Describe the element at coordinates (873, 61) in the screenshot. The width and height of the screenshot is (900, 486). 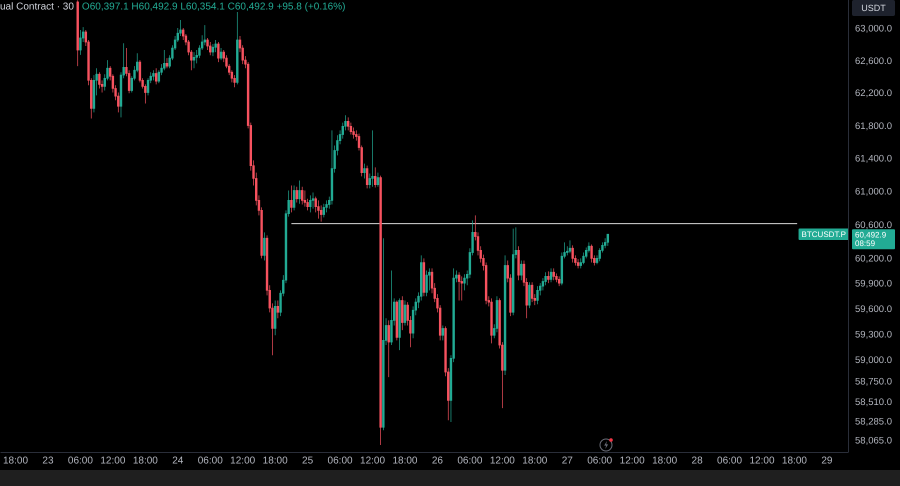
I see `y-tick-label: 62,600.0` at that location.